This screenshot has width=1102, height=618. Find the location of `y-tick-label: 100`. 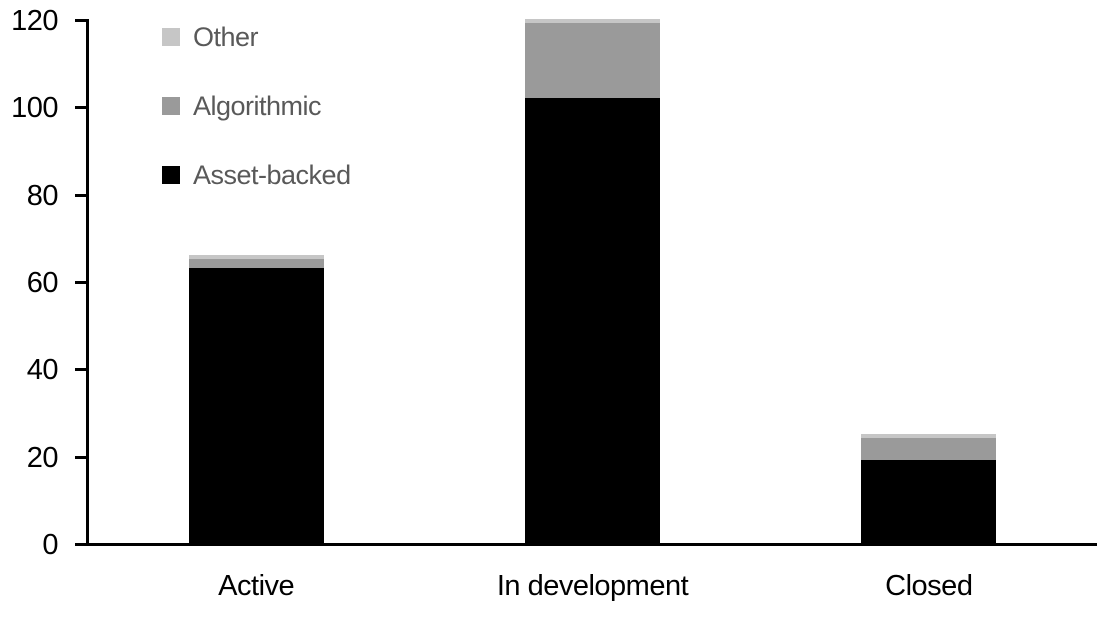

y-tick-label: 100 is located at coordinates (34, 108).